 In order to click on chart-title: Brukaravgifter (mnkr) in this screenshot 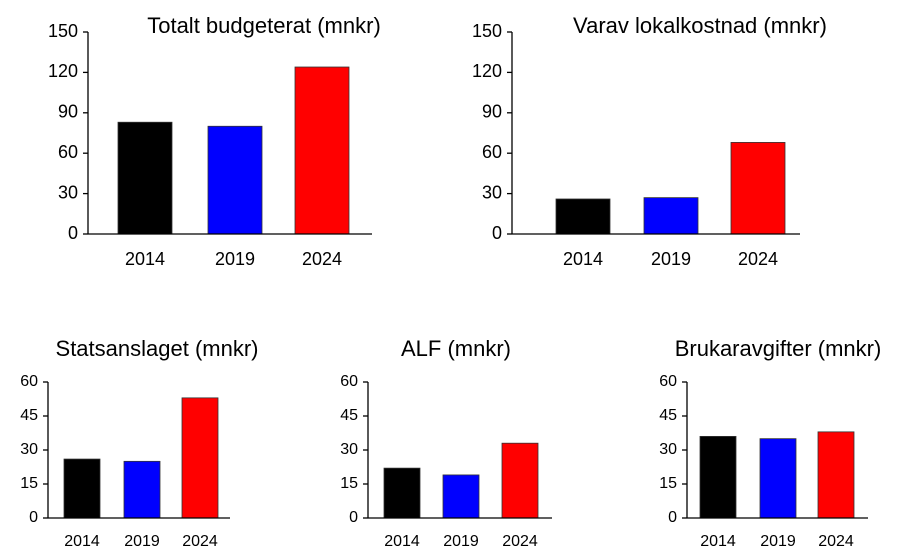, I will do `click(778, 348)`.